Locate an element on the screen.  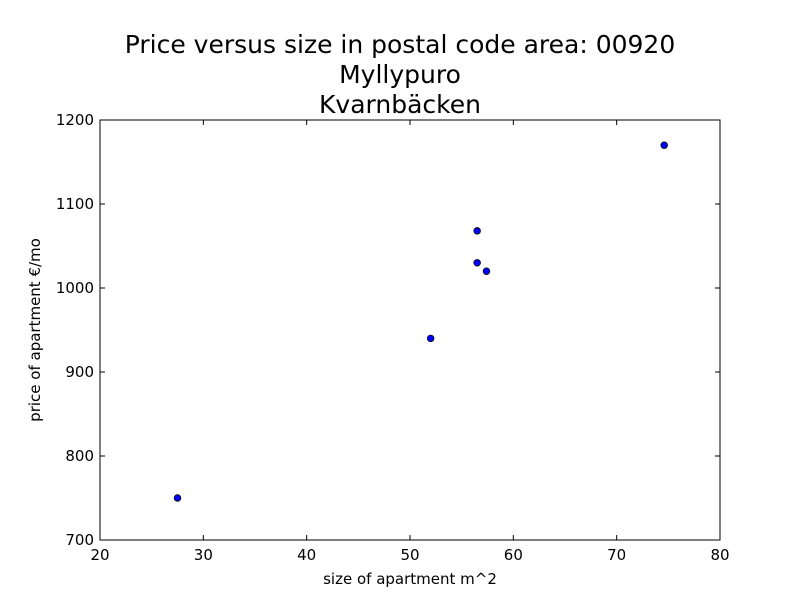
y-tick-label: 700 is located at coordinates (79, 540).